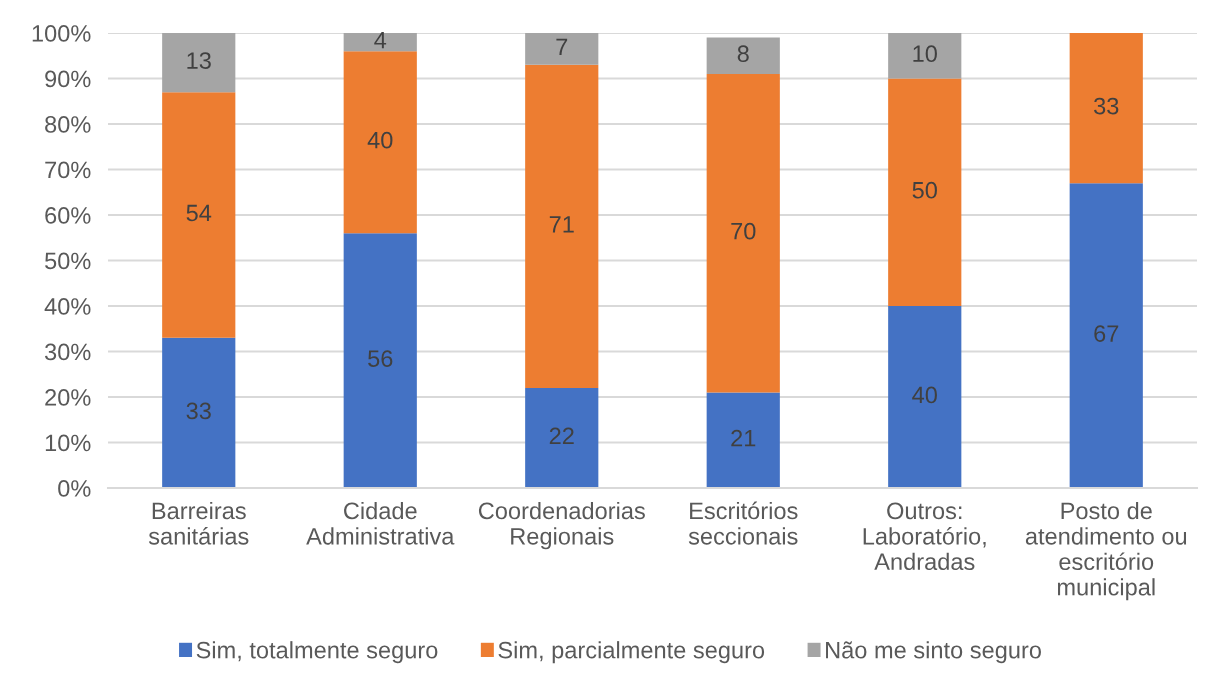 The image size is (1221, 681). I want to click on y-tick-label: 70%, so click(68, 170).